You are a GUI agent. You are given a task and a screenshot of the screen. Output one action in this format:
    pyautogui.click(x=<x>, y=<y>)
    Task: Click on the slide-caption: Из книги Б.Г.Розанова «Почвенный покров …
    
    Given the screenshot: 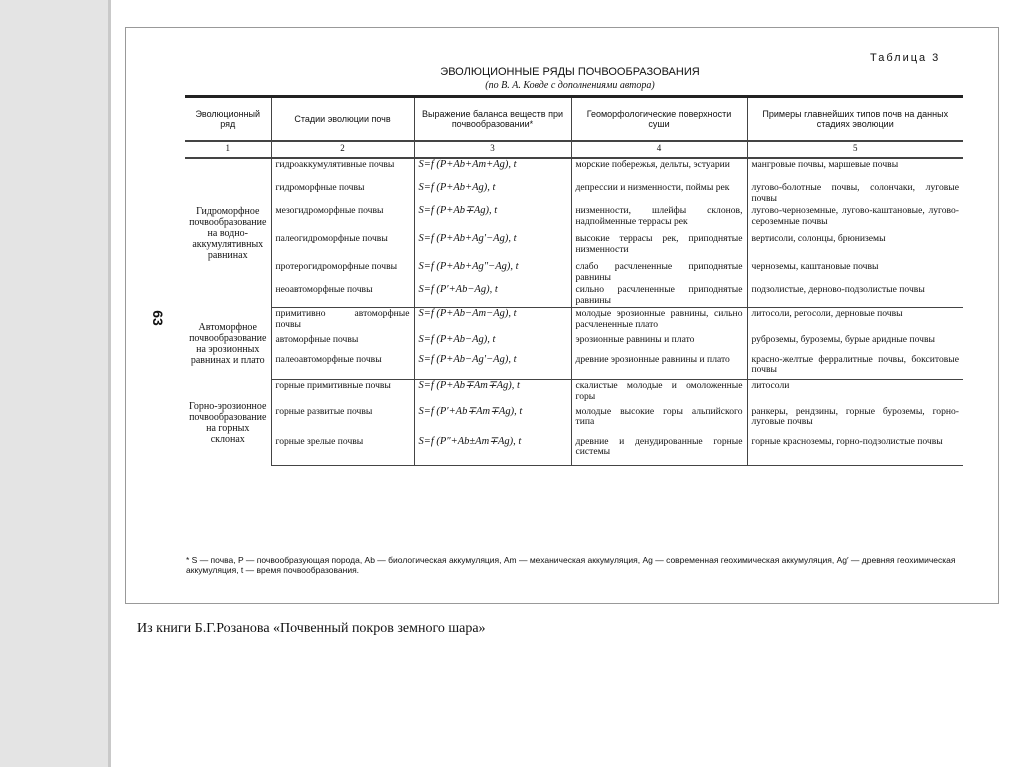 What is the action you would take?
    pyautogui.click(x=311, y=628)
    